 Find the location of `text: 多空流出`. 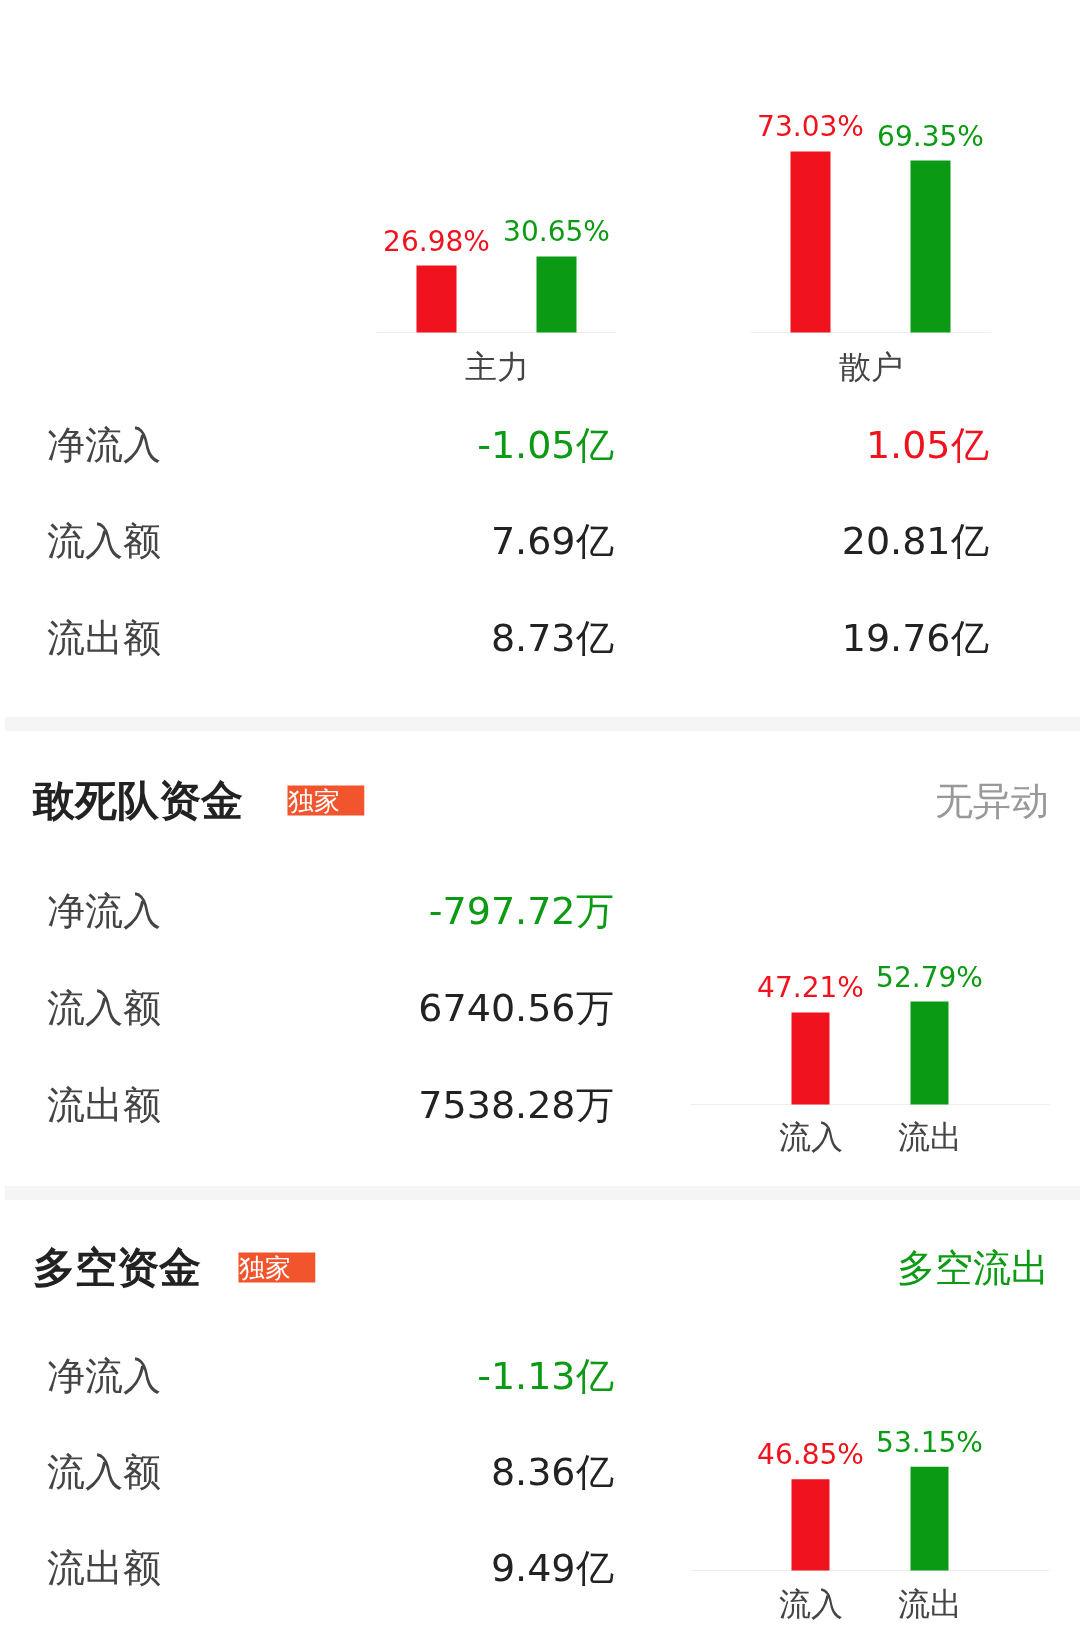

text: 多空流出 is located at coordinates (972, 1267).